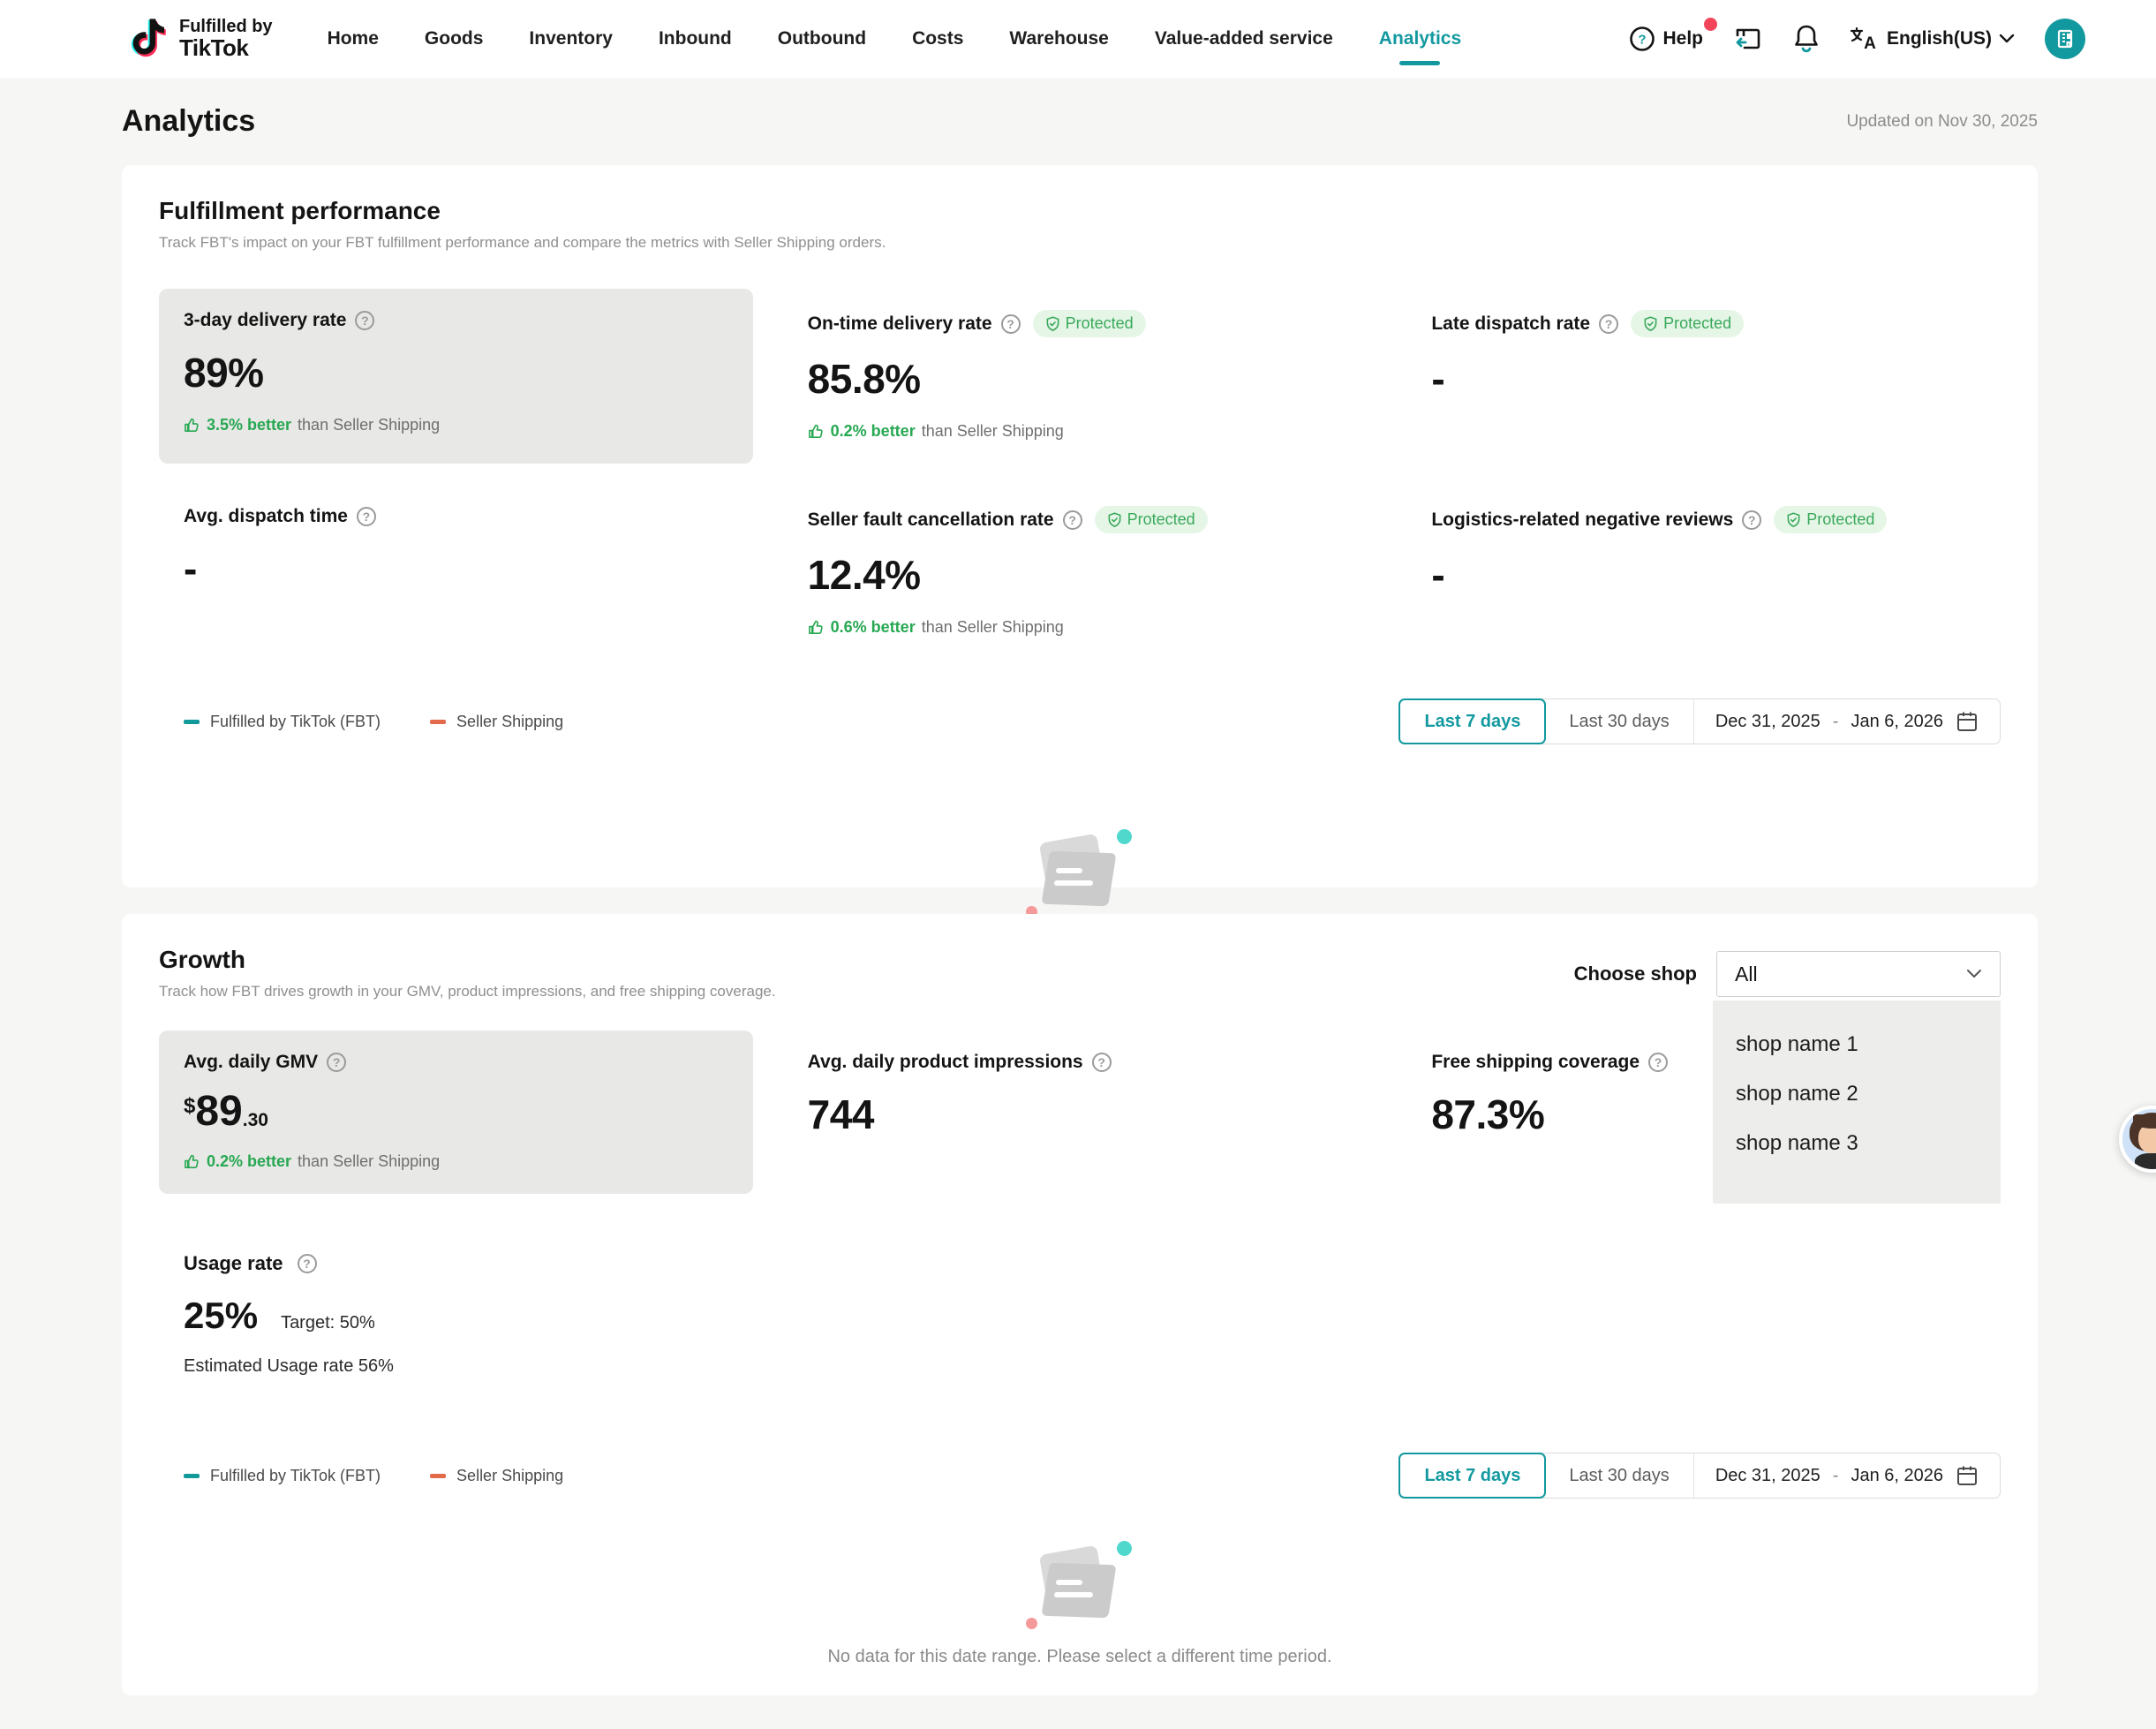  What do you see at coordinates (1806, 39) in the screenshot?
I see `notifications-button` at bounding box center [1806, 39].